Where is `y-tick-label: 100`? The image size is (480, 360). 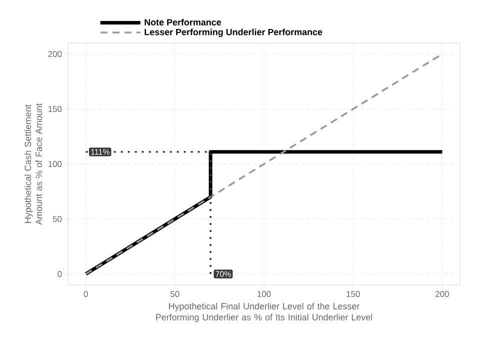
y-tick-label: 100 is located at coordinates (55, 164).